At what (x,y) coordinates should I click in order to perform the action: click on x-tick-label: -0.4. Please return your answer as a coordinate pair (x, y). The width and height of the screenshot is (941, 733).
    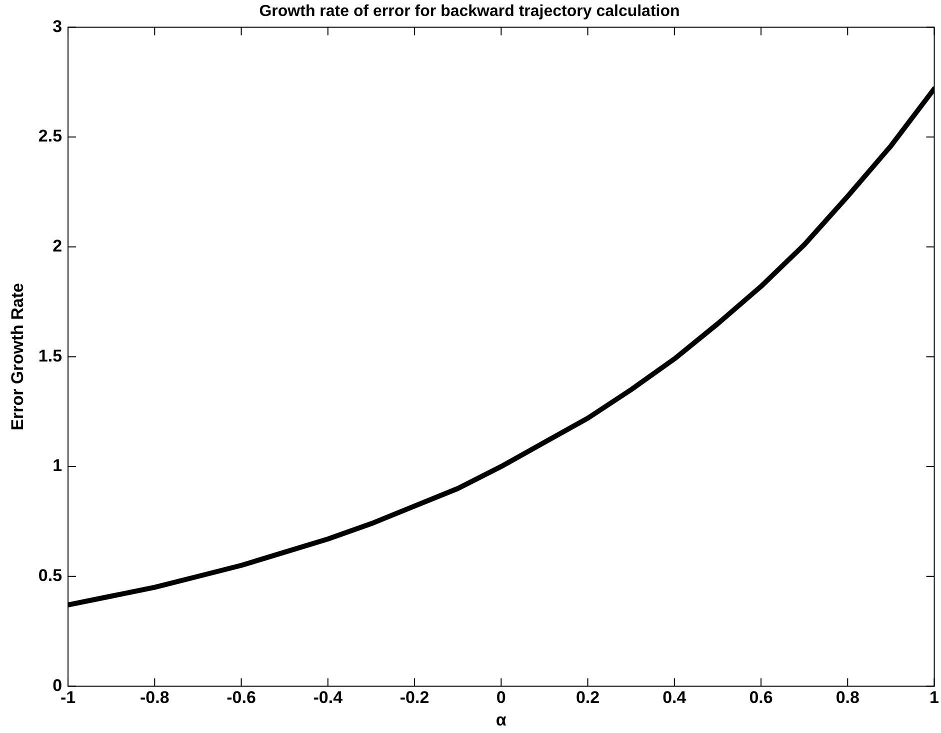
    Looking at the image, I should click on (328, 698).